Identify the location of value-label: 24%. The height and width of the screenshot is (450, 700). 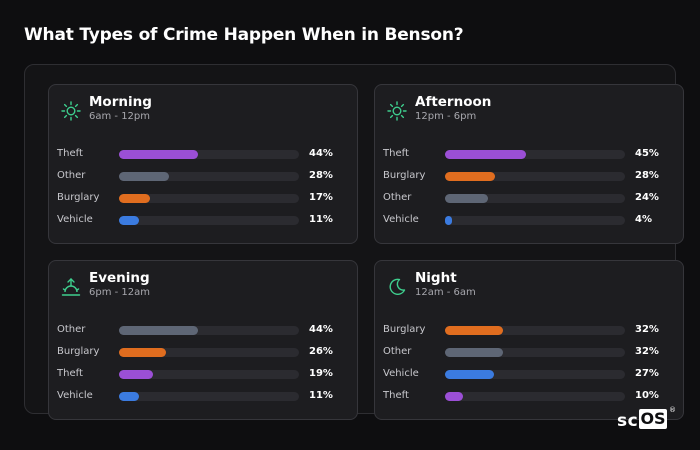
(647, 197).